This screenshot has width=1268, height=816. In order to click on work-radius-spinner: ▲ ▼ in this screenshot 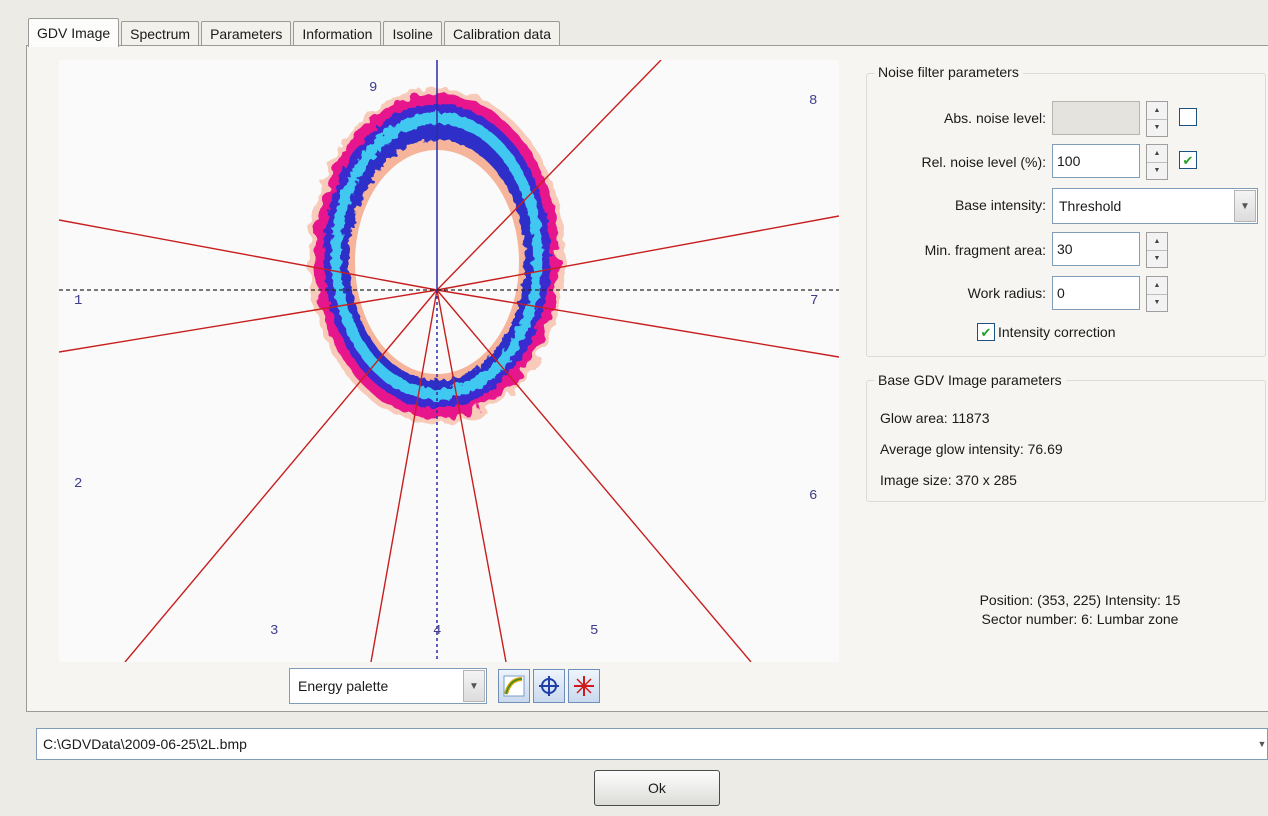, I will do `click(1157, 294)`.